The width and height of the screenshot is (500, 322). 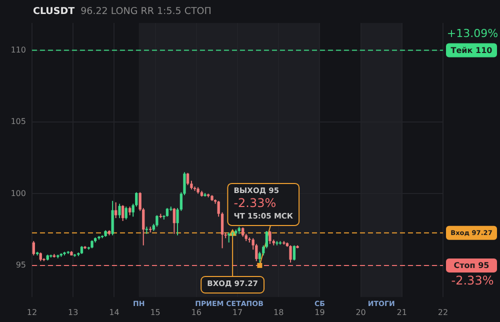 I want to click on x-tick-label: 13, so click(x=73, y=312).